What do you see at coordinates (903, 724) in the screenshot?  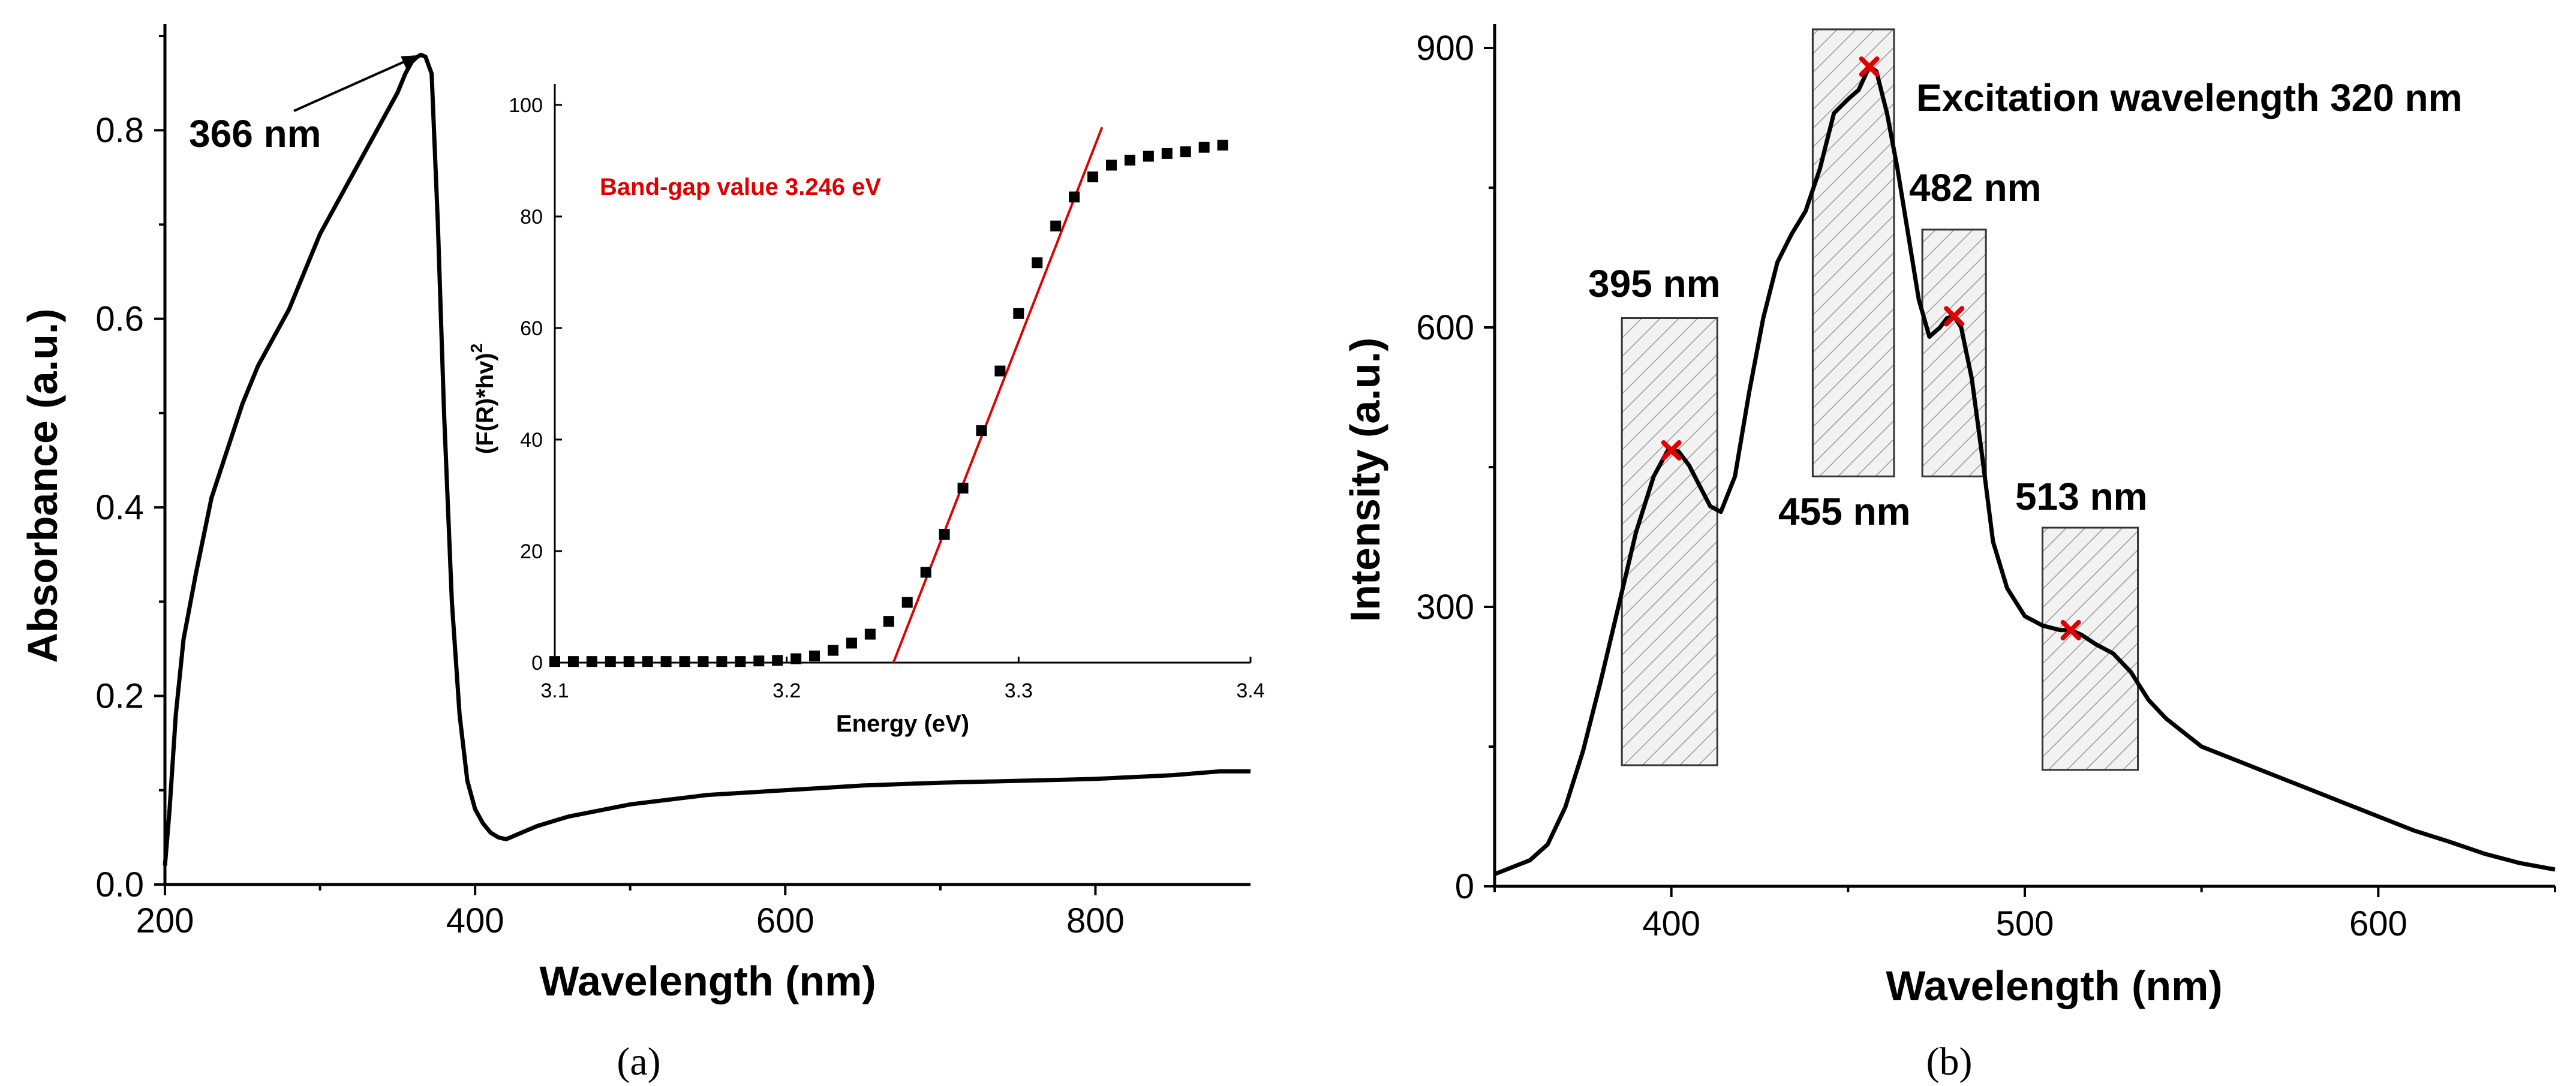 I see `inset-x-label: Energy (eV)` at bounding box center [903, 724].